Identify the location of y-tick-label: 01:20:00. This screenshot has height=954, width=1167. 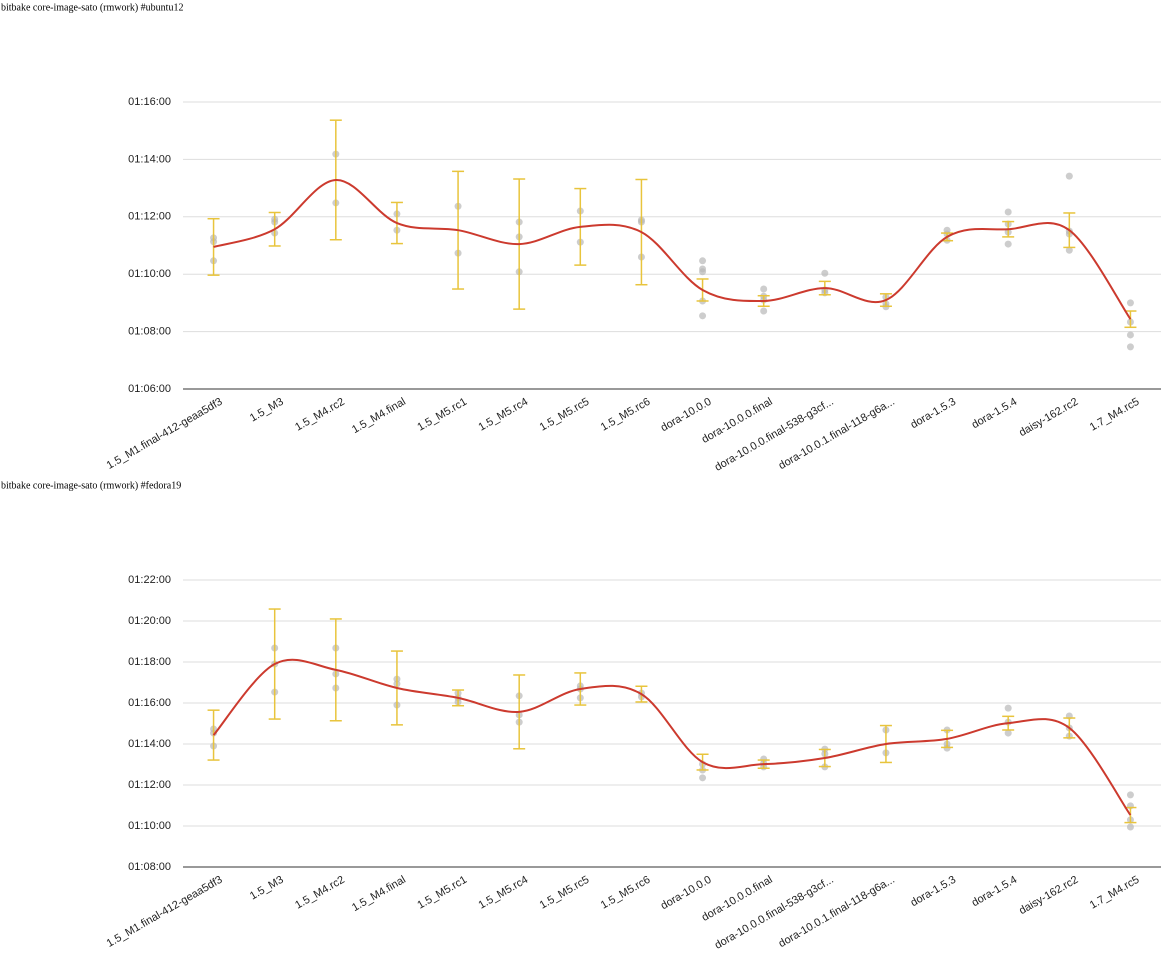
(149, 621).